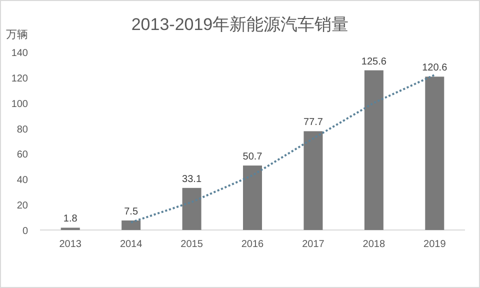 This screenshot has height=288, width=480. Describe the element at coordinates (22, 206) in the screenshot. I see `y-tick-label: 20` at that location.